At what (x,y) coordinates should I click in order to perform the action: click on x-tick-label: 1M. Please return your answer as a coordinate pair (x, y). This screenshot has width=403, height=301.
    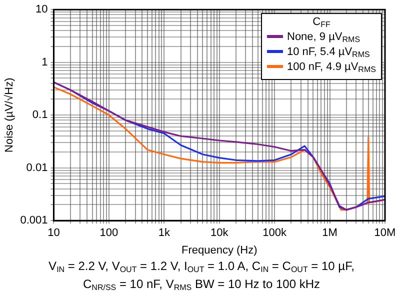
    Looking at the image, I should click on (330, 233).